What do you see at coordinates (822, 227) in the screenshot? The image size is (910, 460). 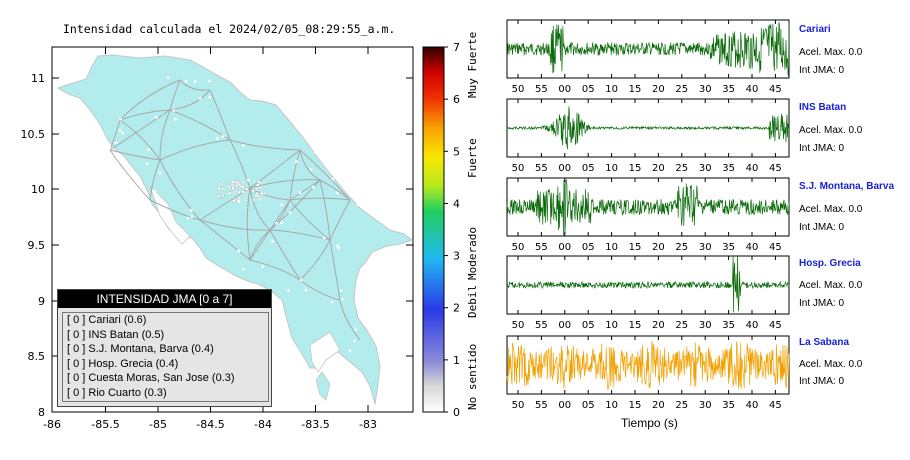 I see `station-jma-sj-montana: Int JMA: 0` at bounding box center [822, 227].